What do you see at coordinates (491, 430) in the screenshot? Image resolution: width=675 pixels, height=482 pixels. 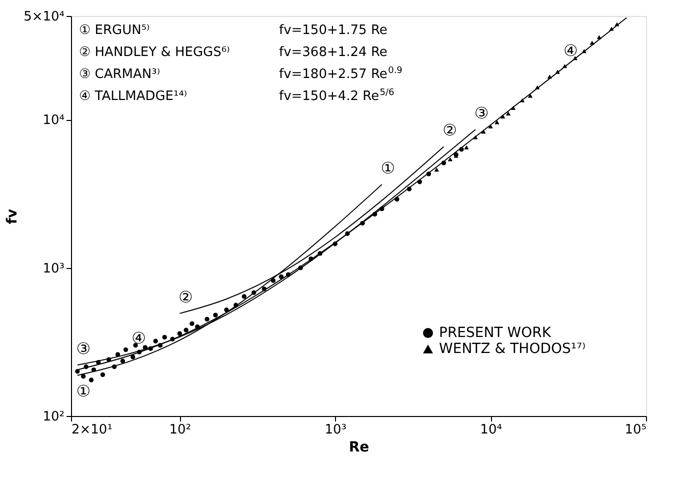 I see `x-tick-label: 10⁴` at bounding box center [491, 430].